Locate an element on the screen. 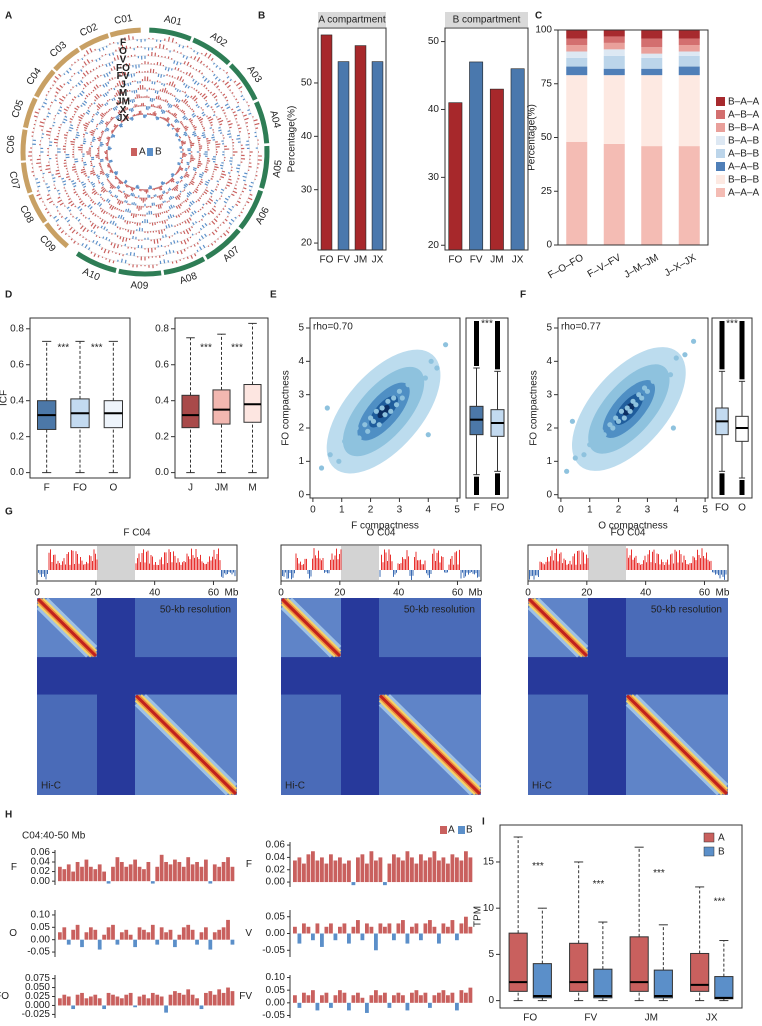  title-strip is located at coordinates (352, 19).